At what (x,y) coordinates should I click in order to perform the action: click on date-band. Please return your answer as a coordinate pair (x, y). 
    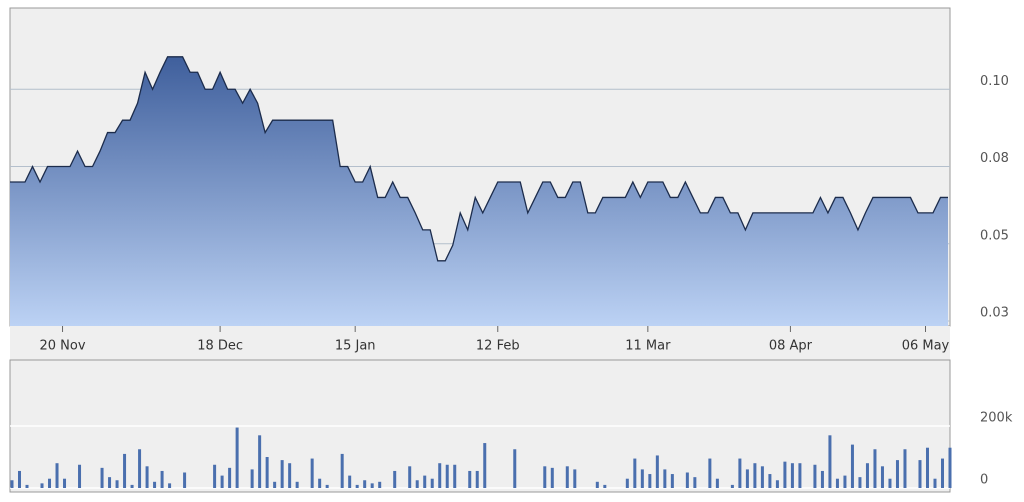
    Looking at the image, I should click on (480, 343).